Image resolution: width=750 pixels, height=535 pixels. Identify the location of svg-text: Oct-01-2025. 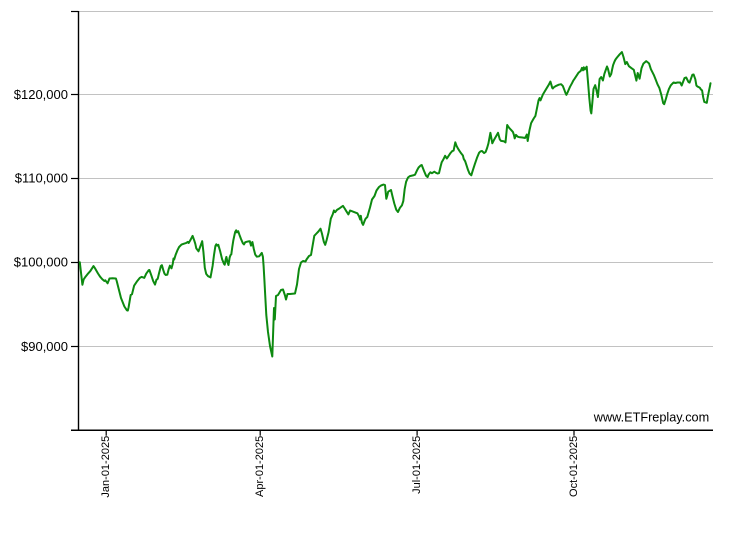
(574, 466).